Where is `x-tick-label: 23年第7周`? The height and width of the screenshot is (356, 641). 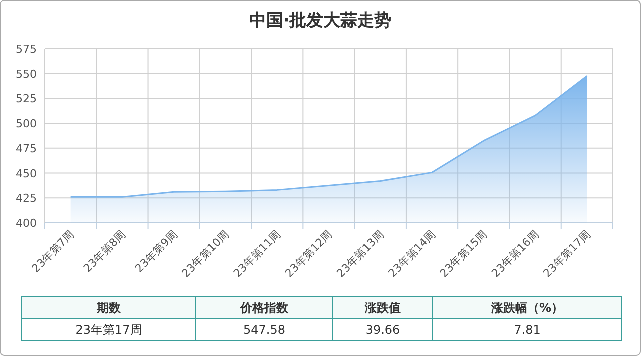
x-tick-label: 23年第7周 is located at coordinates (53, 252).